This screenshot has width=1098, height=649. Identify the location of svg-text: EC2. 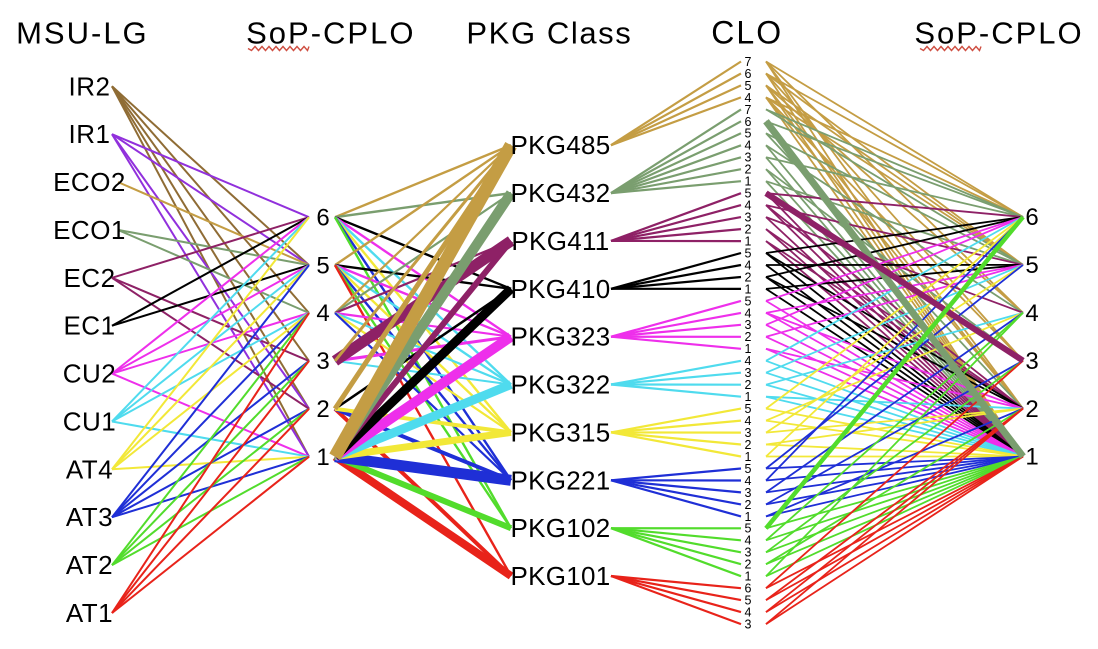
(89, 278).